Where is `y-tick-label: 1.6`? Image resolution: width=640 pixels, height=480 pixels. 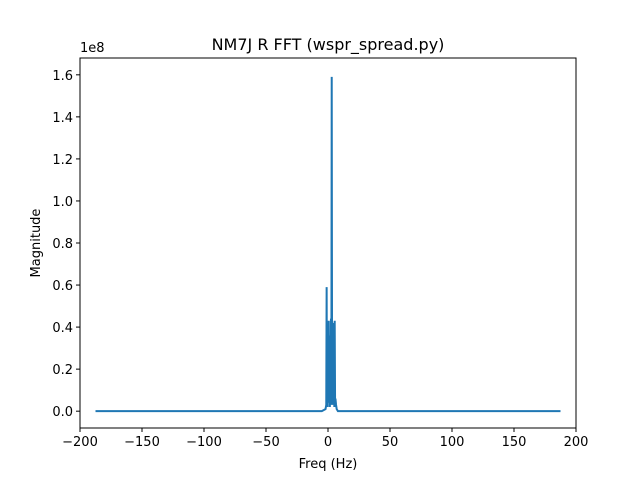 y-tick-label: 1.6 is located at coordinates (62, 76).